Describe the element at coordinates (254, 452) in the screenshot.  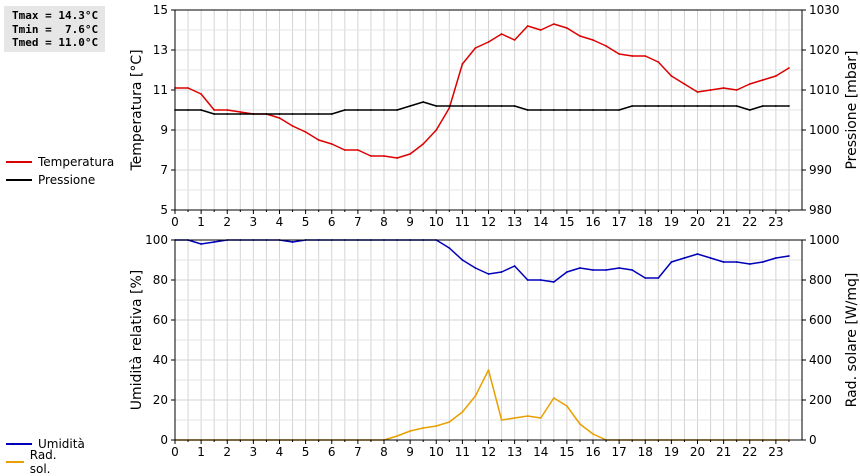
I see `x-tick-label: 3` at that location.